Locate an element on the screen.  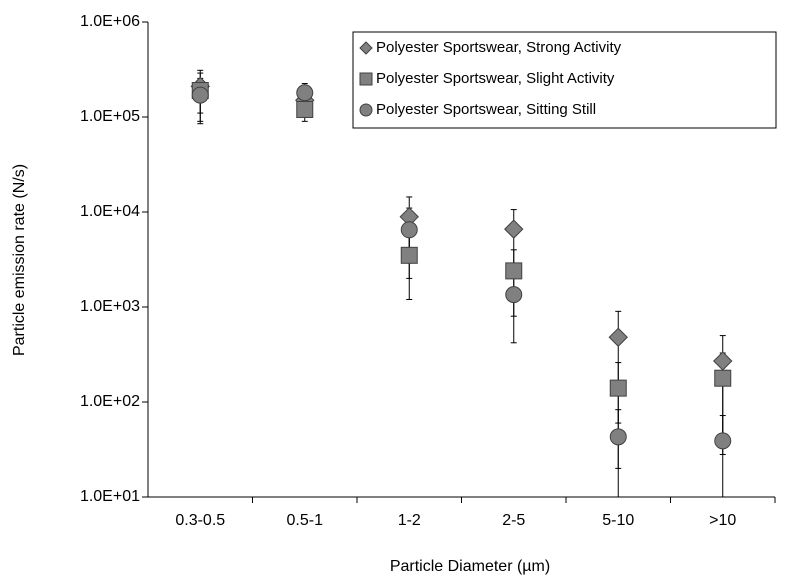
legend-label: Polyester Sportswear, Strong Activity is located at coordinates (499, 47).